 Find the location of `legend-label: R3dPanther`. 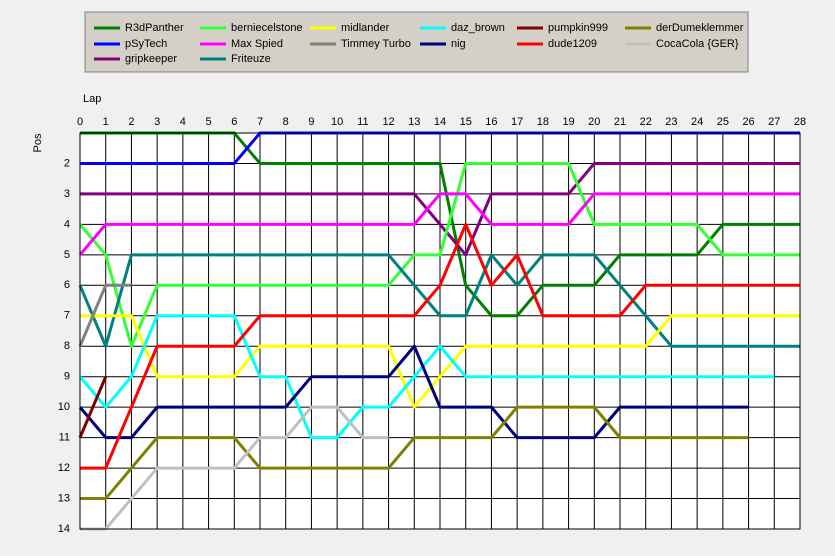

legend-label: R3dPanther is located at coordinates (154, 28).